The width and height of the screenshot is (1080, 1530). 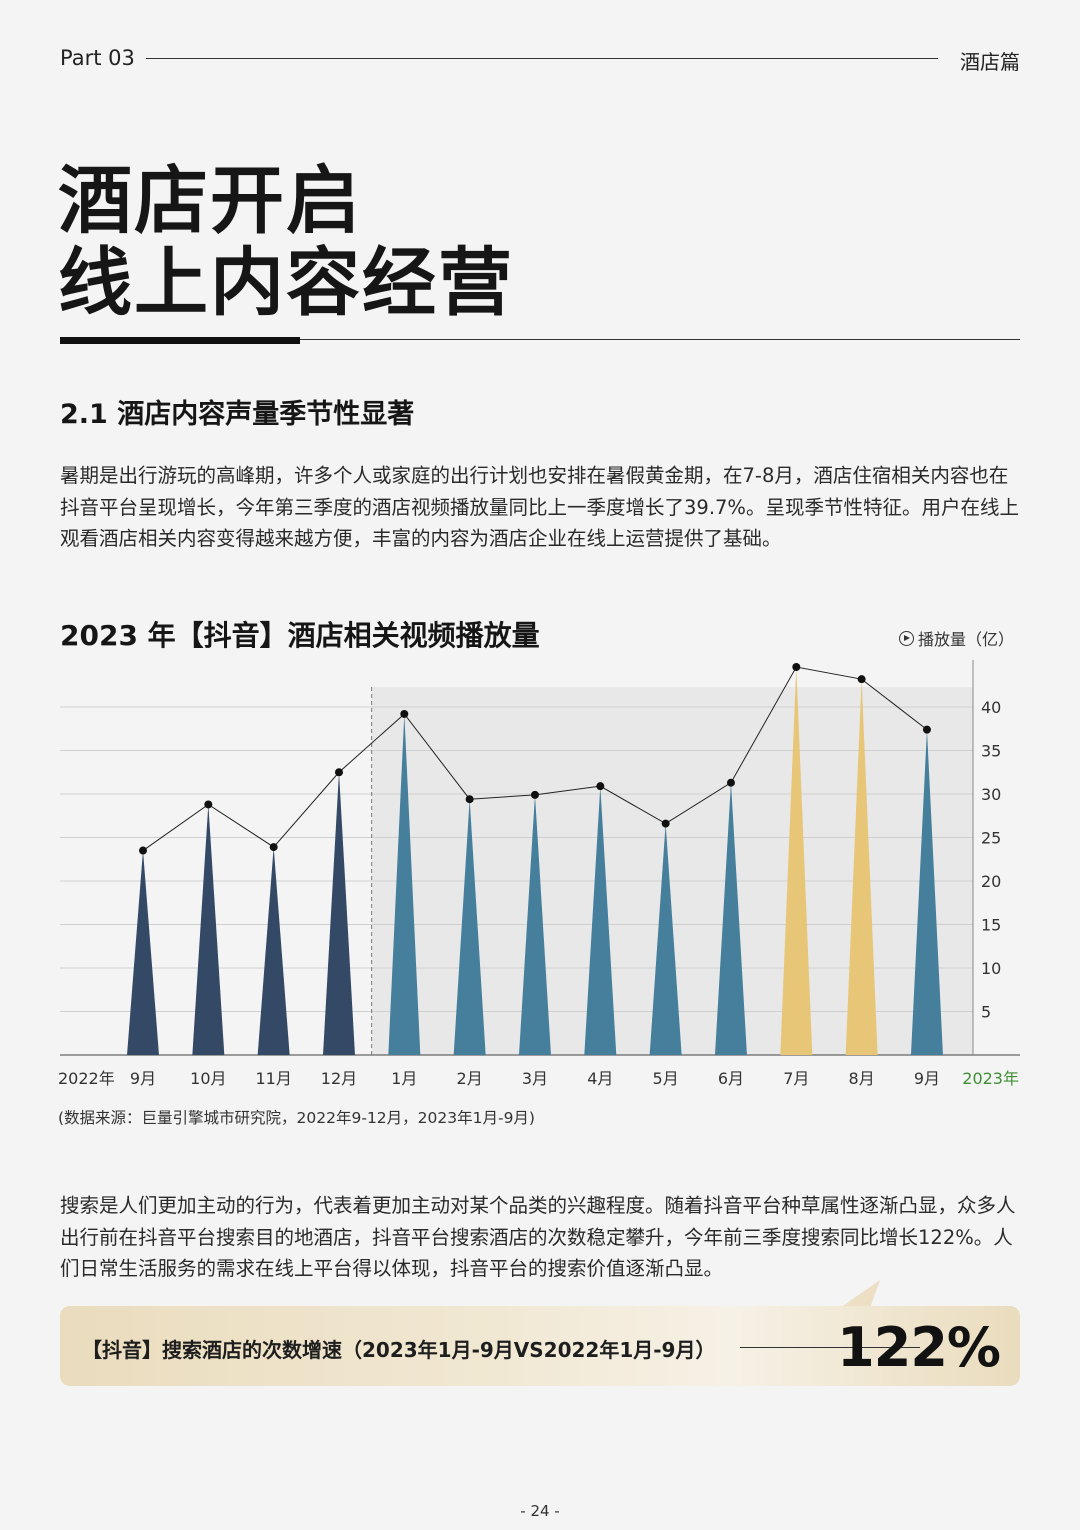 I want to click on x-tick-label: 10月, so click(x=208, y=1078).